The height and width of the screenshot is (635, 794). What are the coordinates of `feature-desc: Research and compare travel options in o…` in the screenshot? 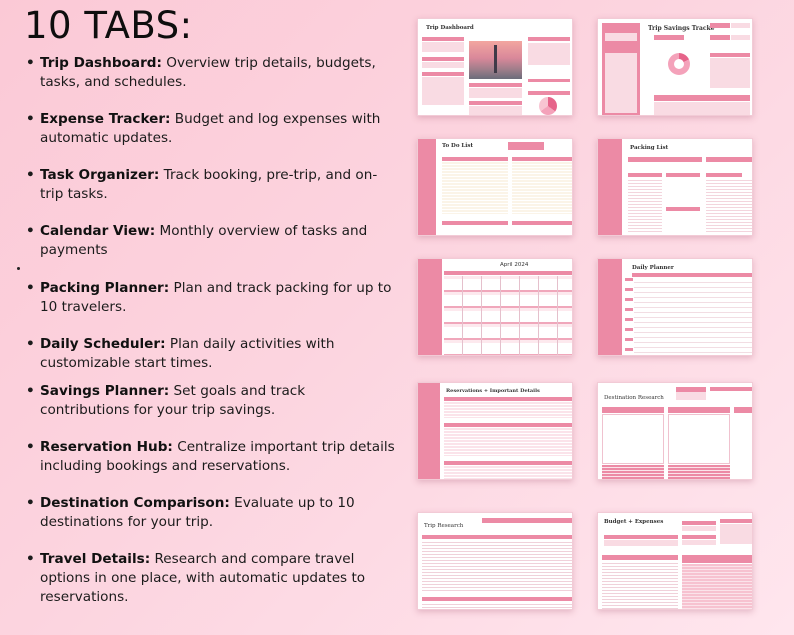 It's located at (203, 578).